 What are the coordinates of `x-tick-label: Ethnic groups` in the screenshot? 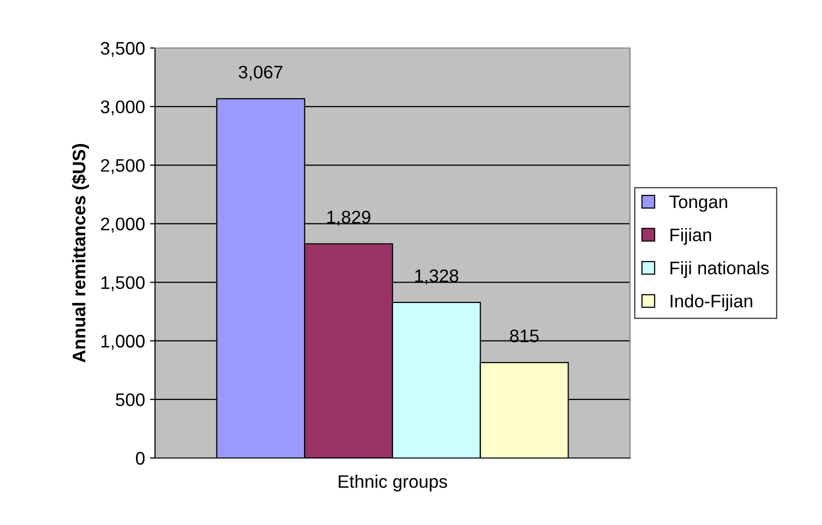 It's located at (393, 483).